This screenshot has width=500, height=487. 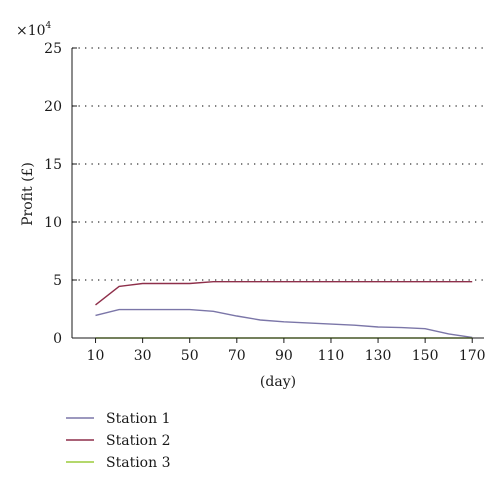 I want to click on series-lines, so click(x=284, y=310).